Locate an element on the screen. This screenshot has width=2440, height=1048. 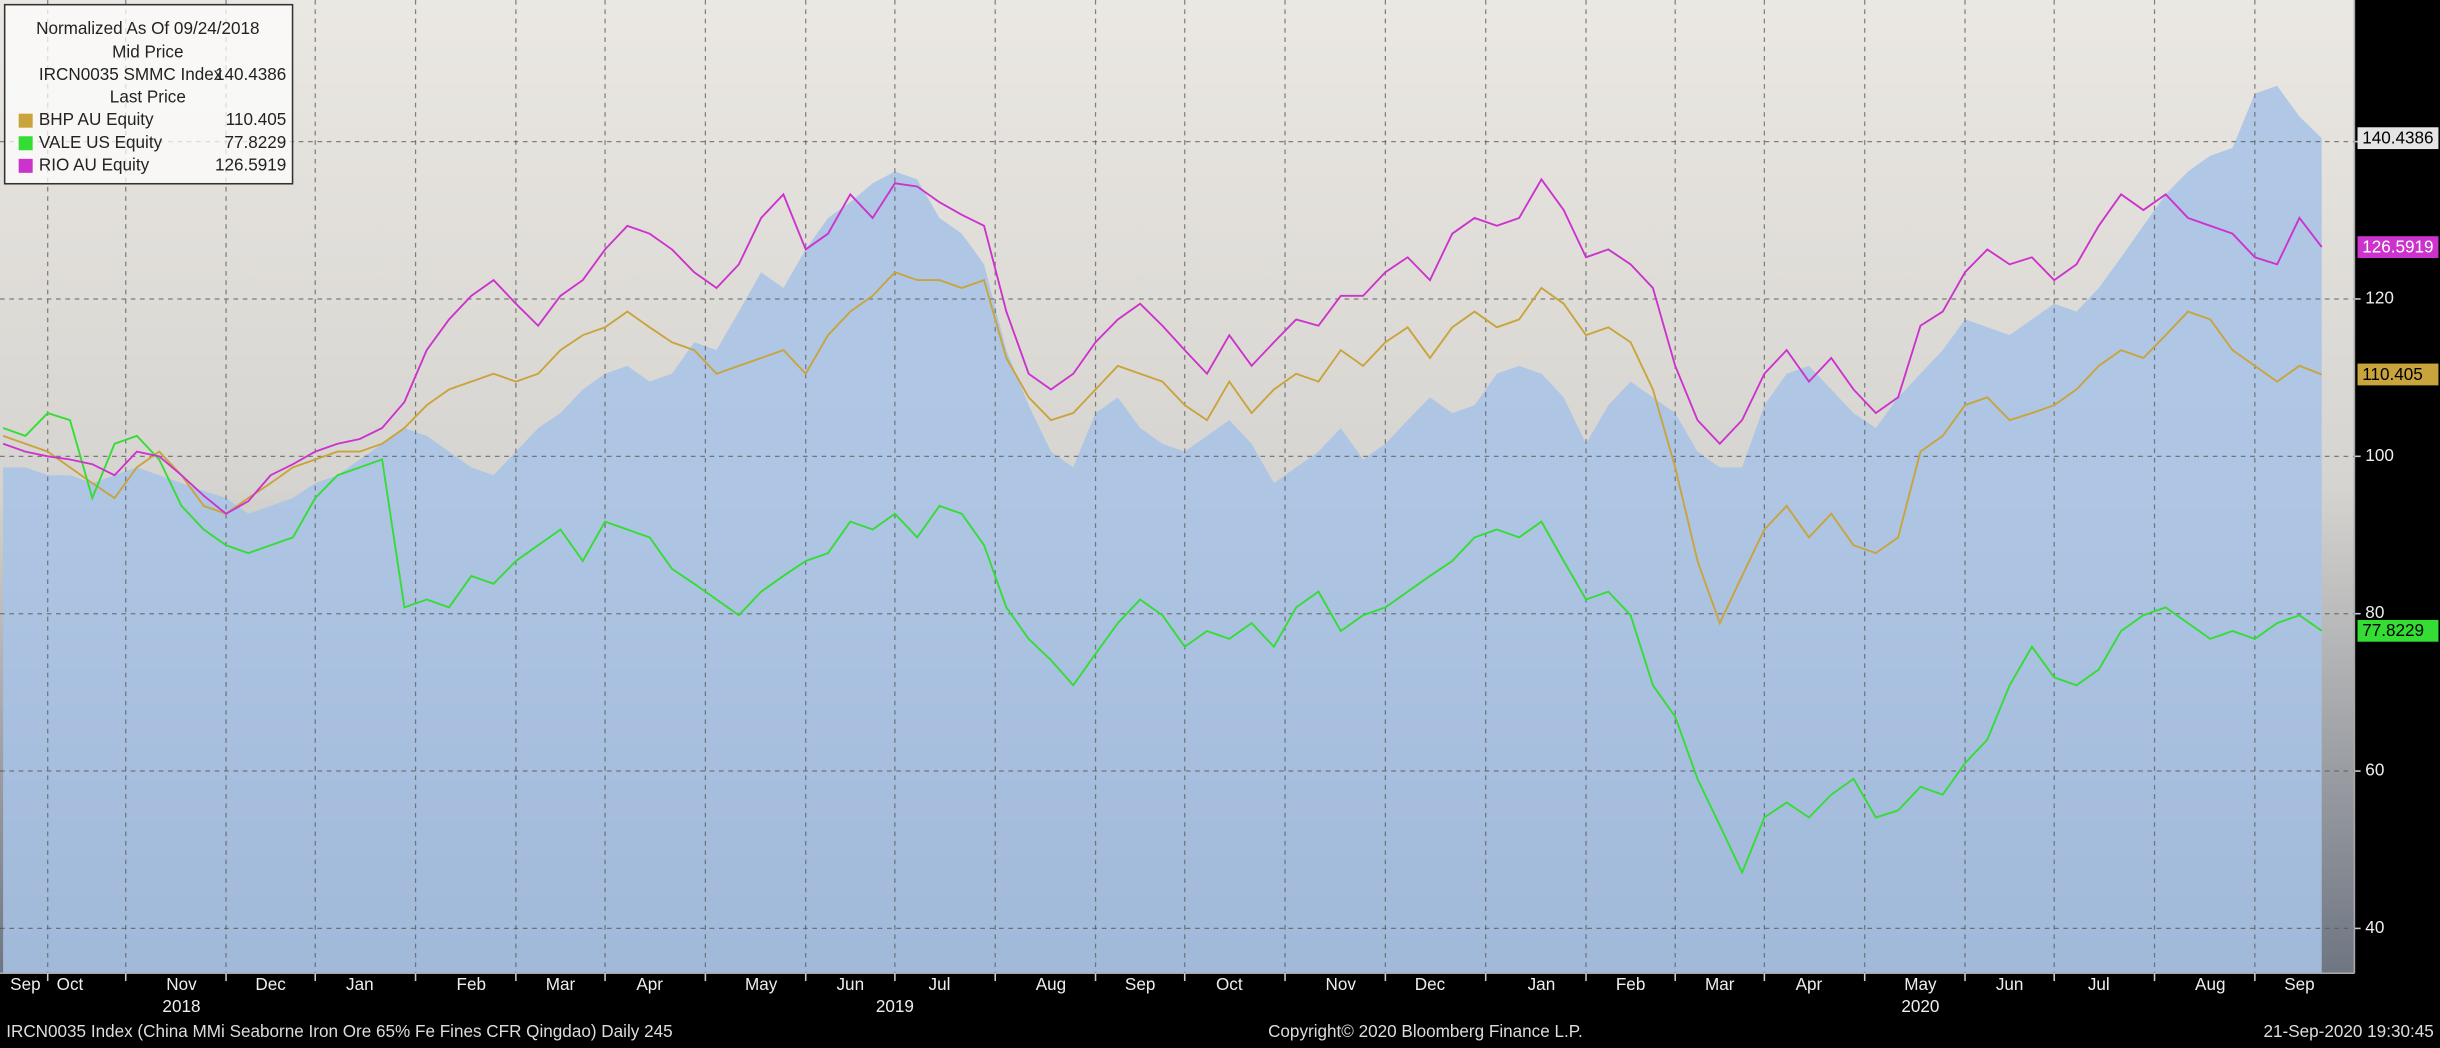
x-year-label: 2020 is located at coordinates (1920, 1006).